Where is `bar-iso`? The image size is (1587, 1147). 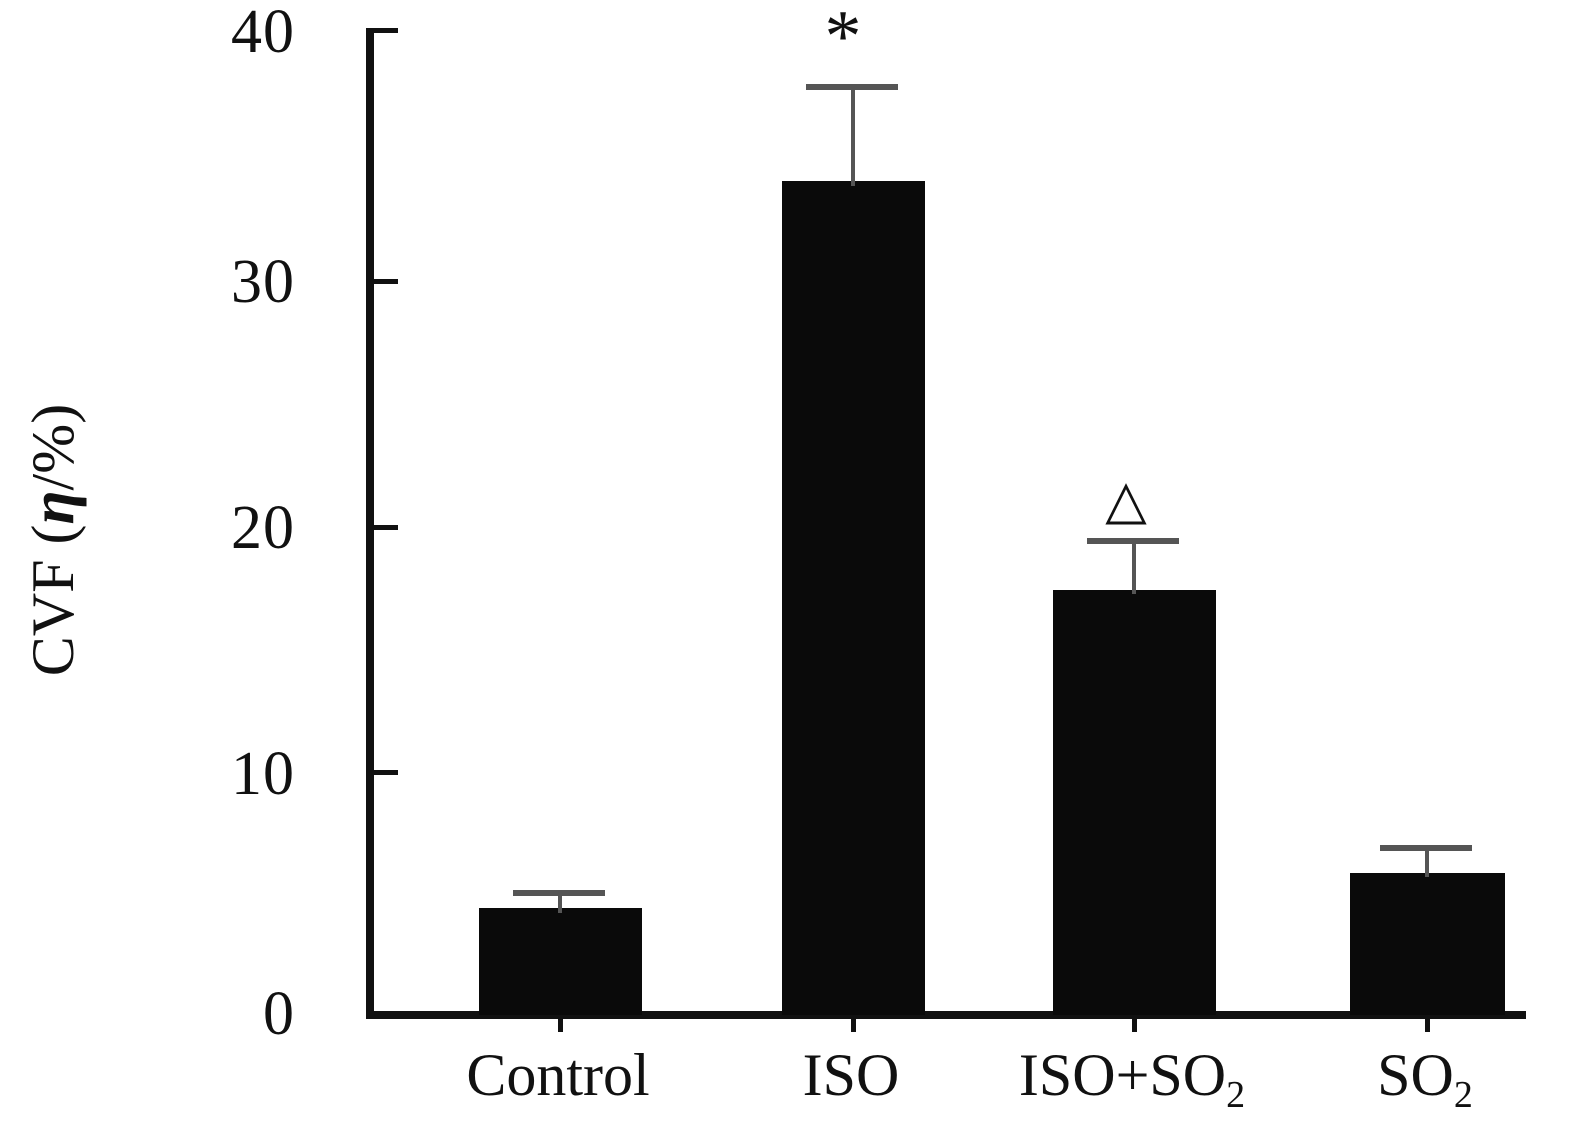 bar-iso is located at coordinates (853, 598).